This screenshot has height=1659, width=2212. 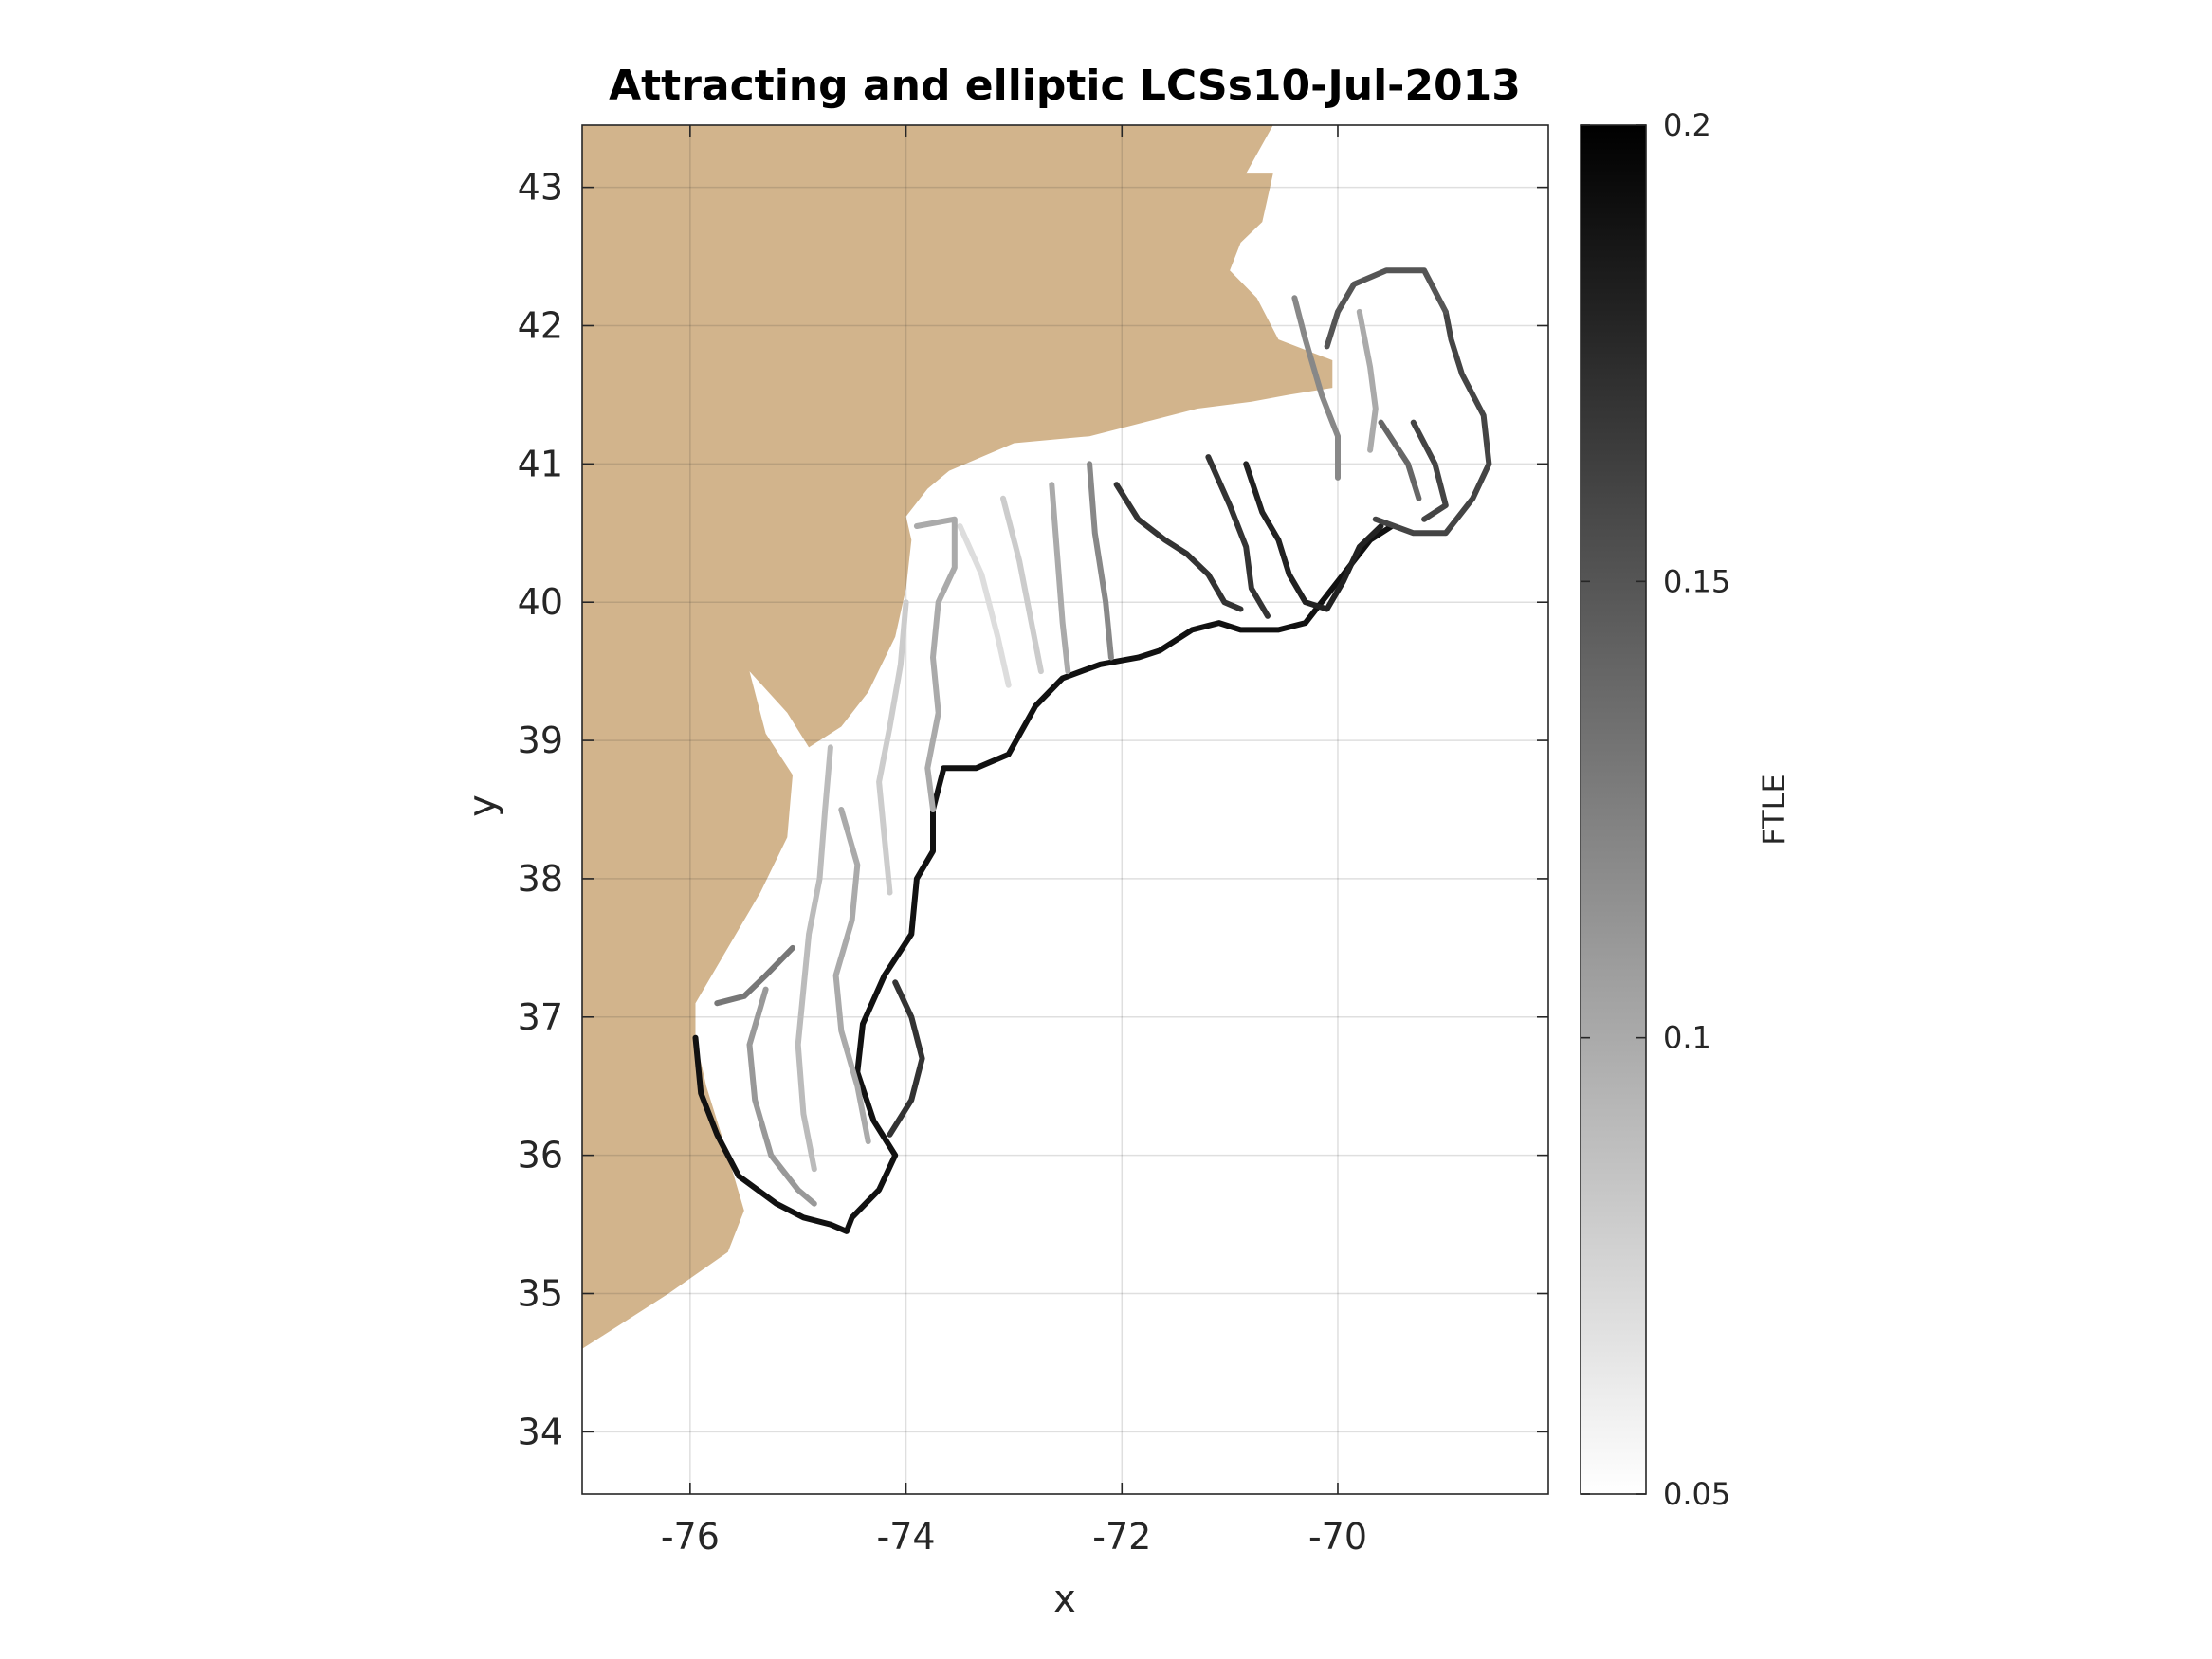 I want to click on y-tick-label: 35, so click(x=540, y=1294).